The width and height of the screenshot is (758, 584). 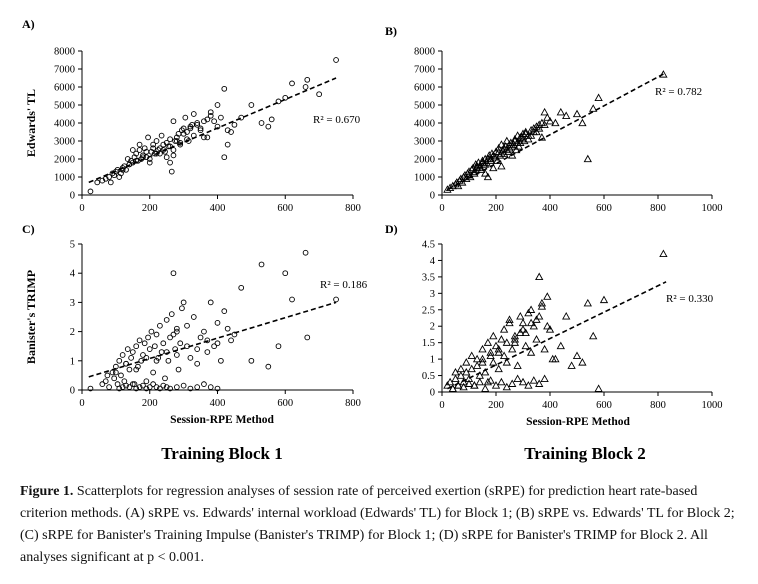 What do you see at coordinates (218, 403) in the screenshot?
I see `x-tick-label: 400` at bounding box center [218, 403].